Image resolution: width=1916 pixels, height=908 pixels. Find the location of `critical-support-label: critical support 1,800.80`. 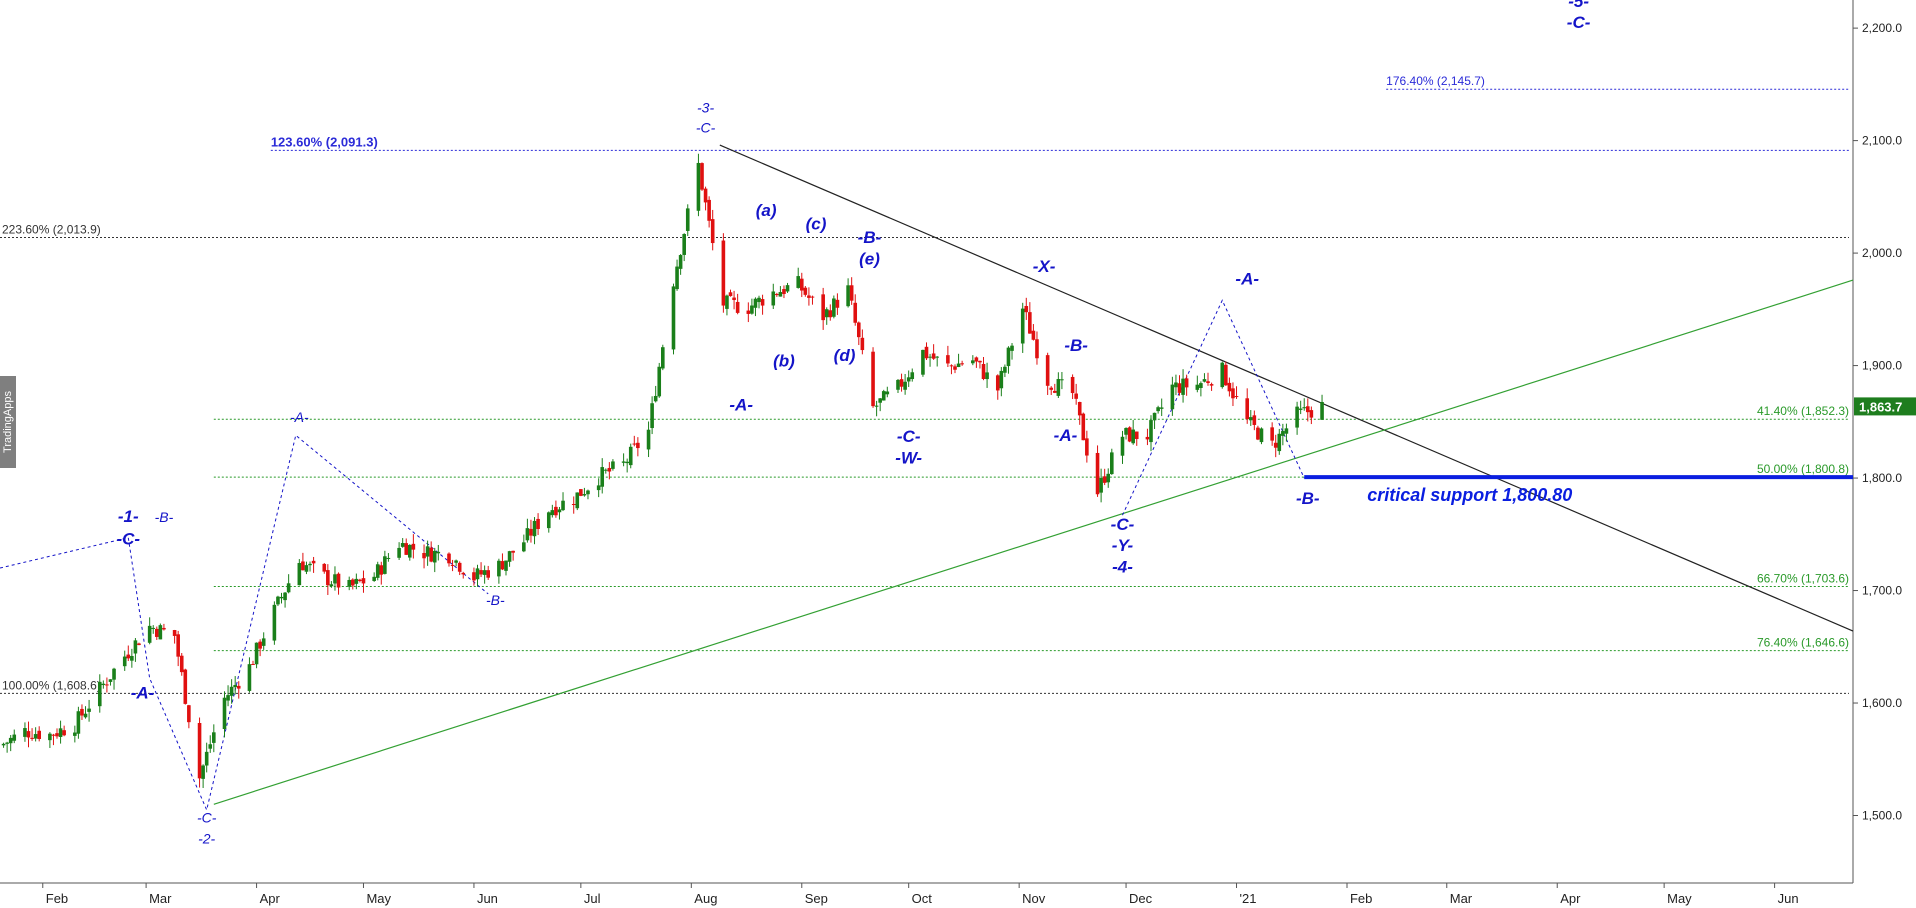

critical-support-label: critical support 1,800.80 is located at coordinates (1469, 495).